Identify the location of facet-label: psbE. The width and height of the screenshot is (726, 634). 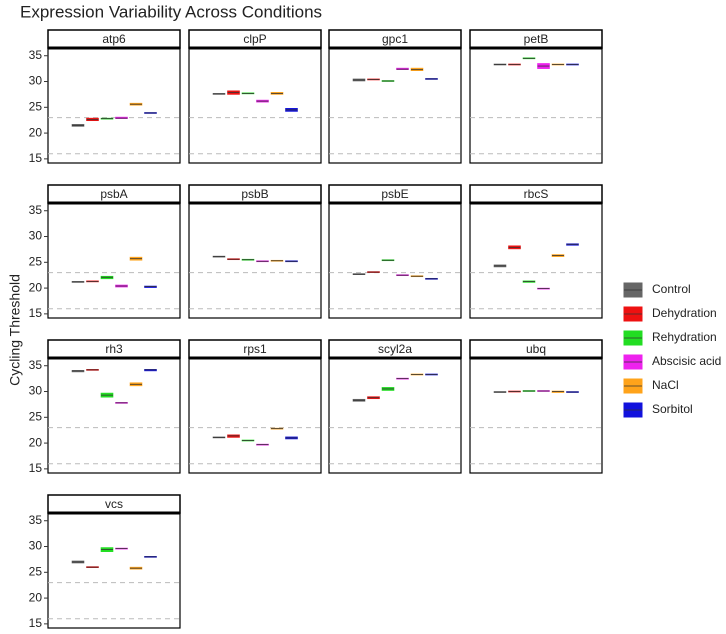
(394, 194).